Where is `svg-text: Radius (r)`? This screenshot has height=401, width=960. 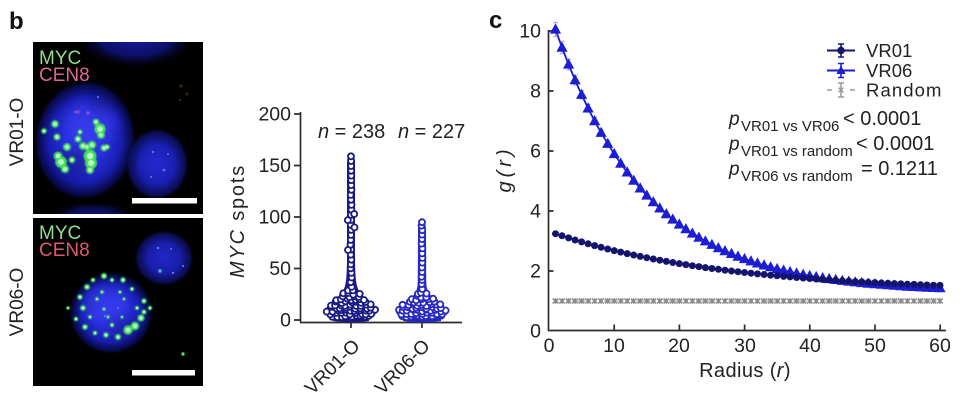
svg-text: Radius (r) is located at coordinates (745, 371).